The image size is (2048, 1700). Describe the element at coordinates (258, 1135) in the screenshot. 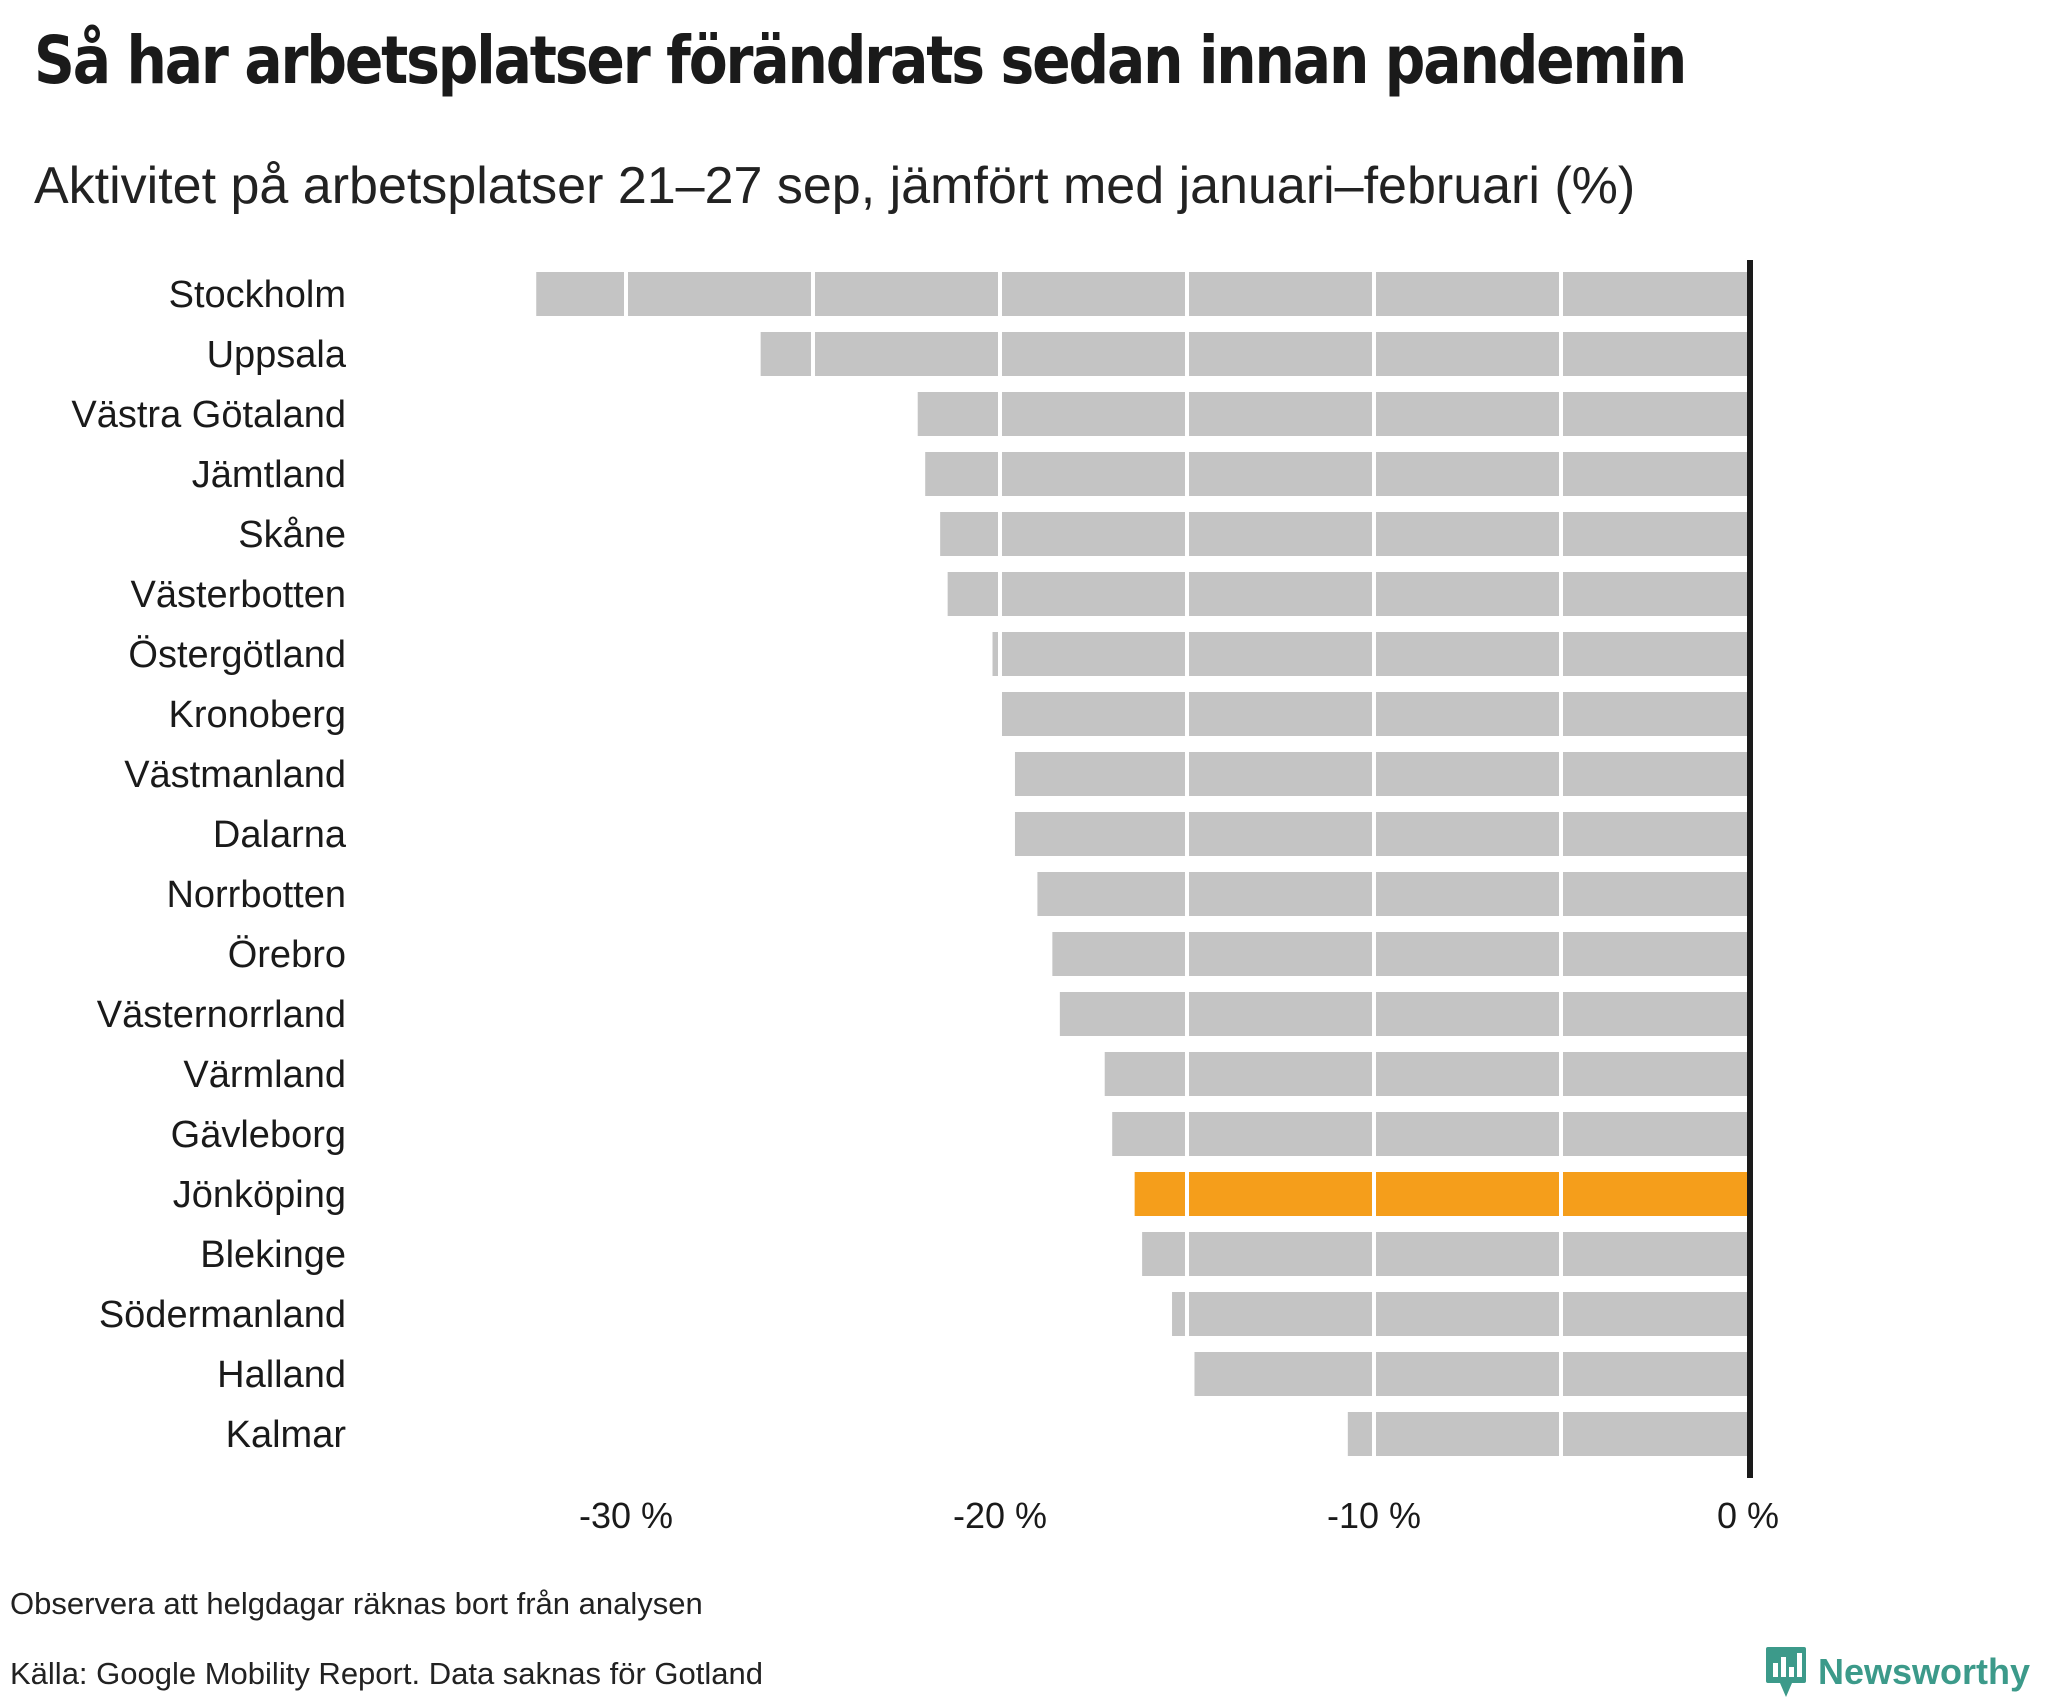

I see `category-label: Gävleborg` at that location.